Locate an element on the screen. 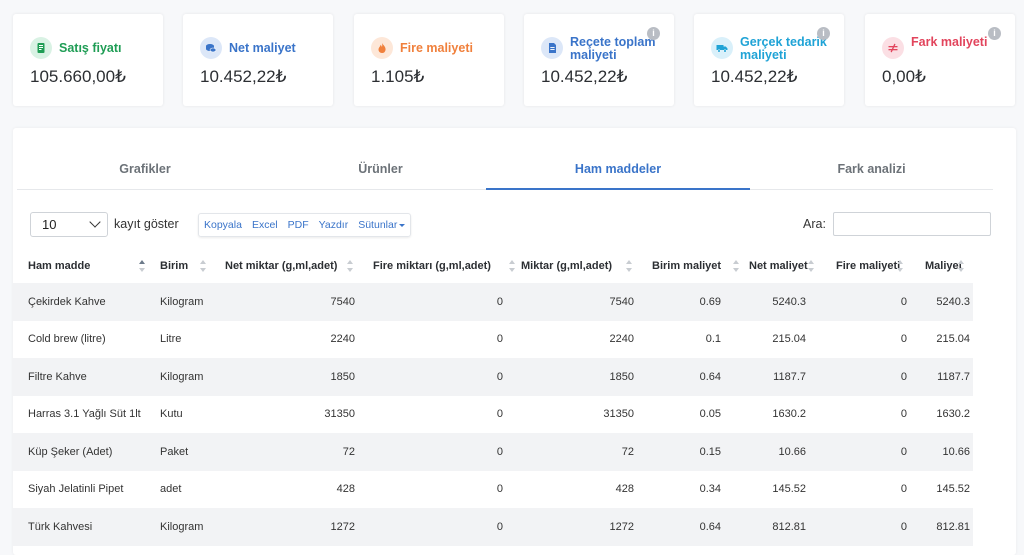 This screenshot has height=555, width=1024. summary-card: Fire maliyeti 1.105₺ is located at coordinates (429, 60).